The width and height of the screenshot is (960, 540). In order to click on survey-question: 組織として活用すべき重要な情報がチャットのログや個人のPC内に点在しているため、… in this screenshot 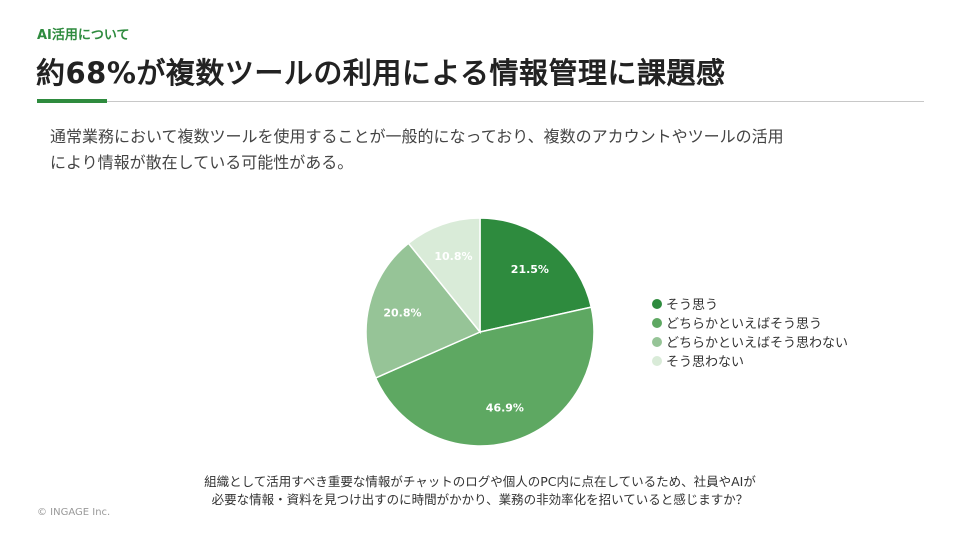, I will do `click(480, 491)`.